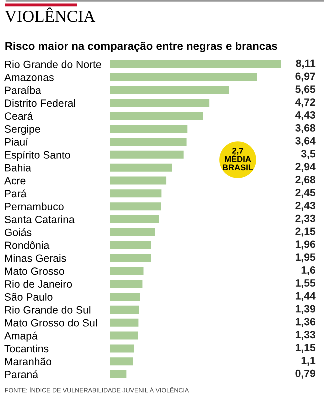  What do you see at coordinates (34, 272) in the screenshot?
I see `y-tick-label: Mato Grosso` at bounding box center [34, 272].